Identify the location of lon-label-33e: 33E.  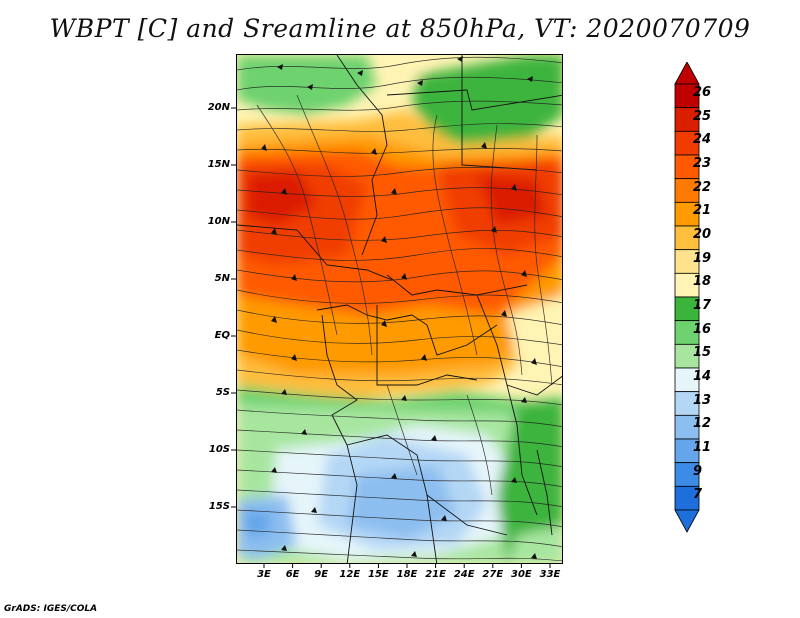
(550, 574).